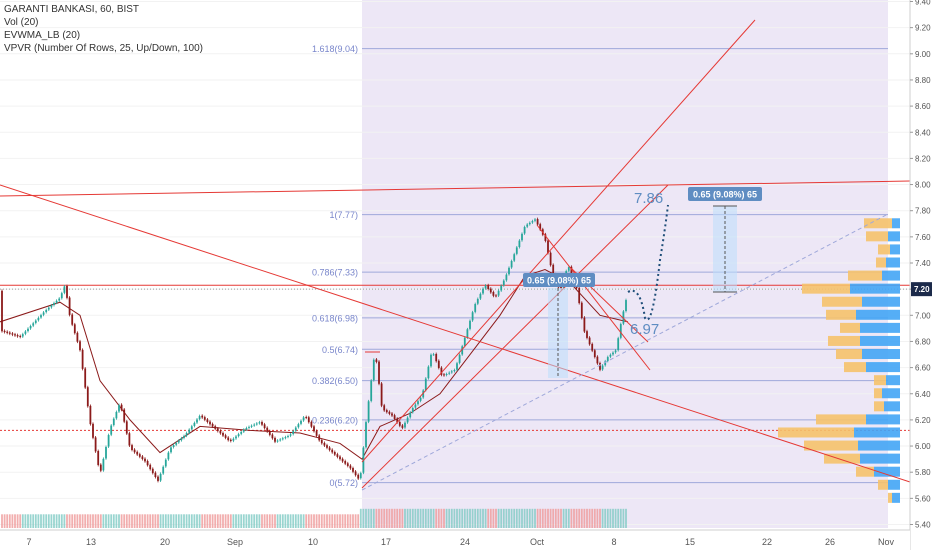 This screenshot has height=555, width=932. What do you see at coordinates (559, 281) in the screenshot?
I see `measure-badge-text: 0.65 (9.08%) 65` at bounding box center [559, 281].